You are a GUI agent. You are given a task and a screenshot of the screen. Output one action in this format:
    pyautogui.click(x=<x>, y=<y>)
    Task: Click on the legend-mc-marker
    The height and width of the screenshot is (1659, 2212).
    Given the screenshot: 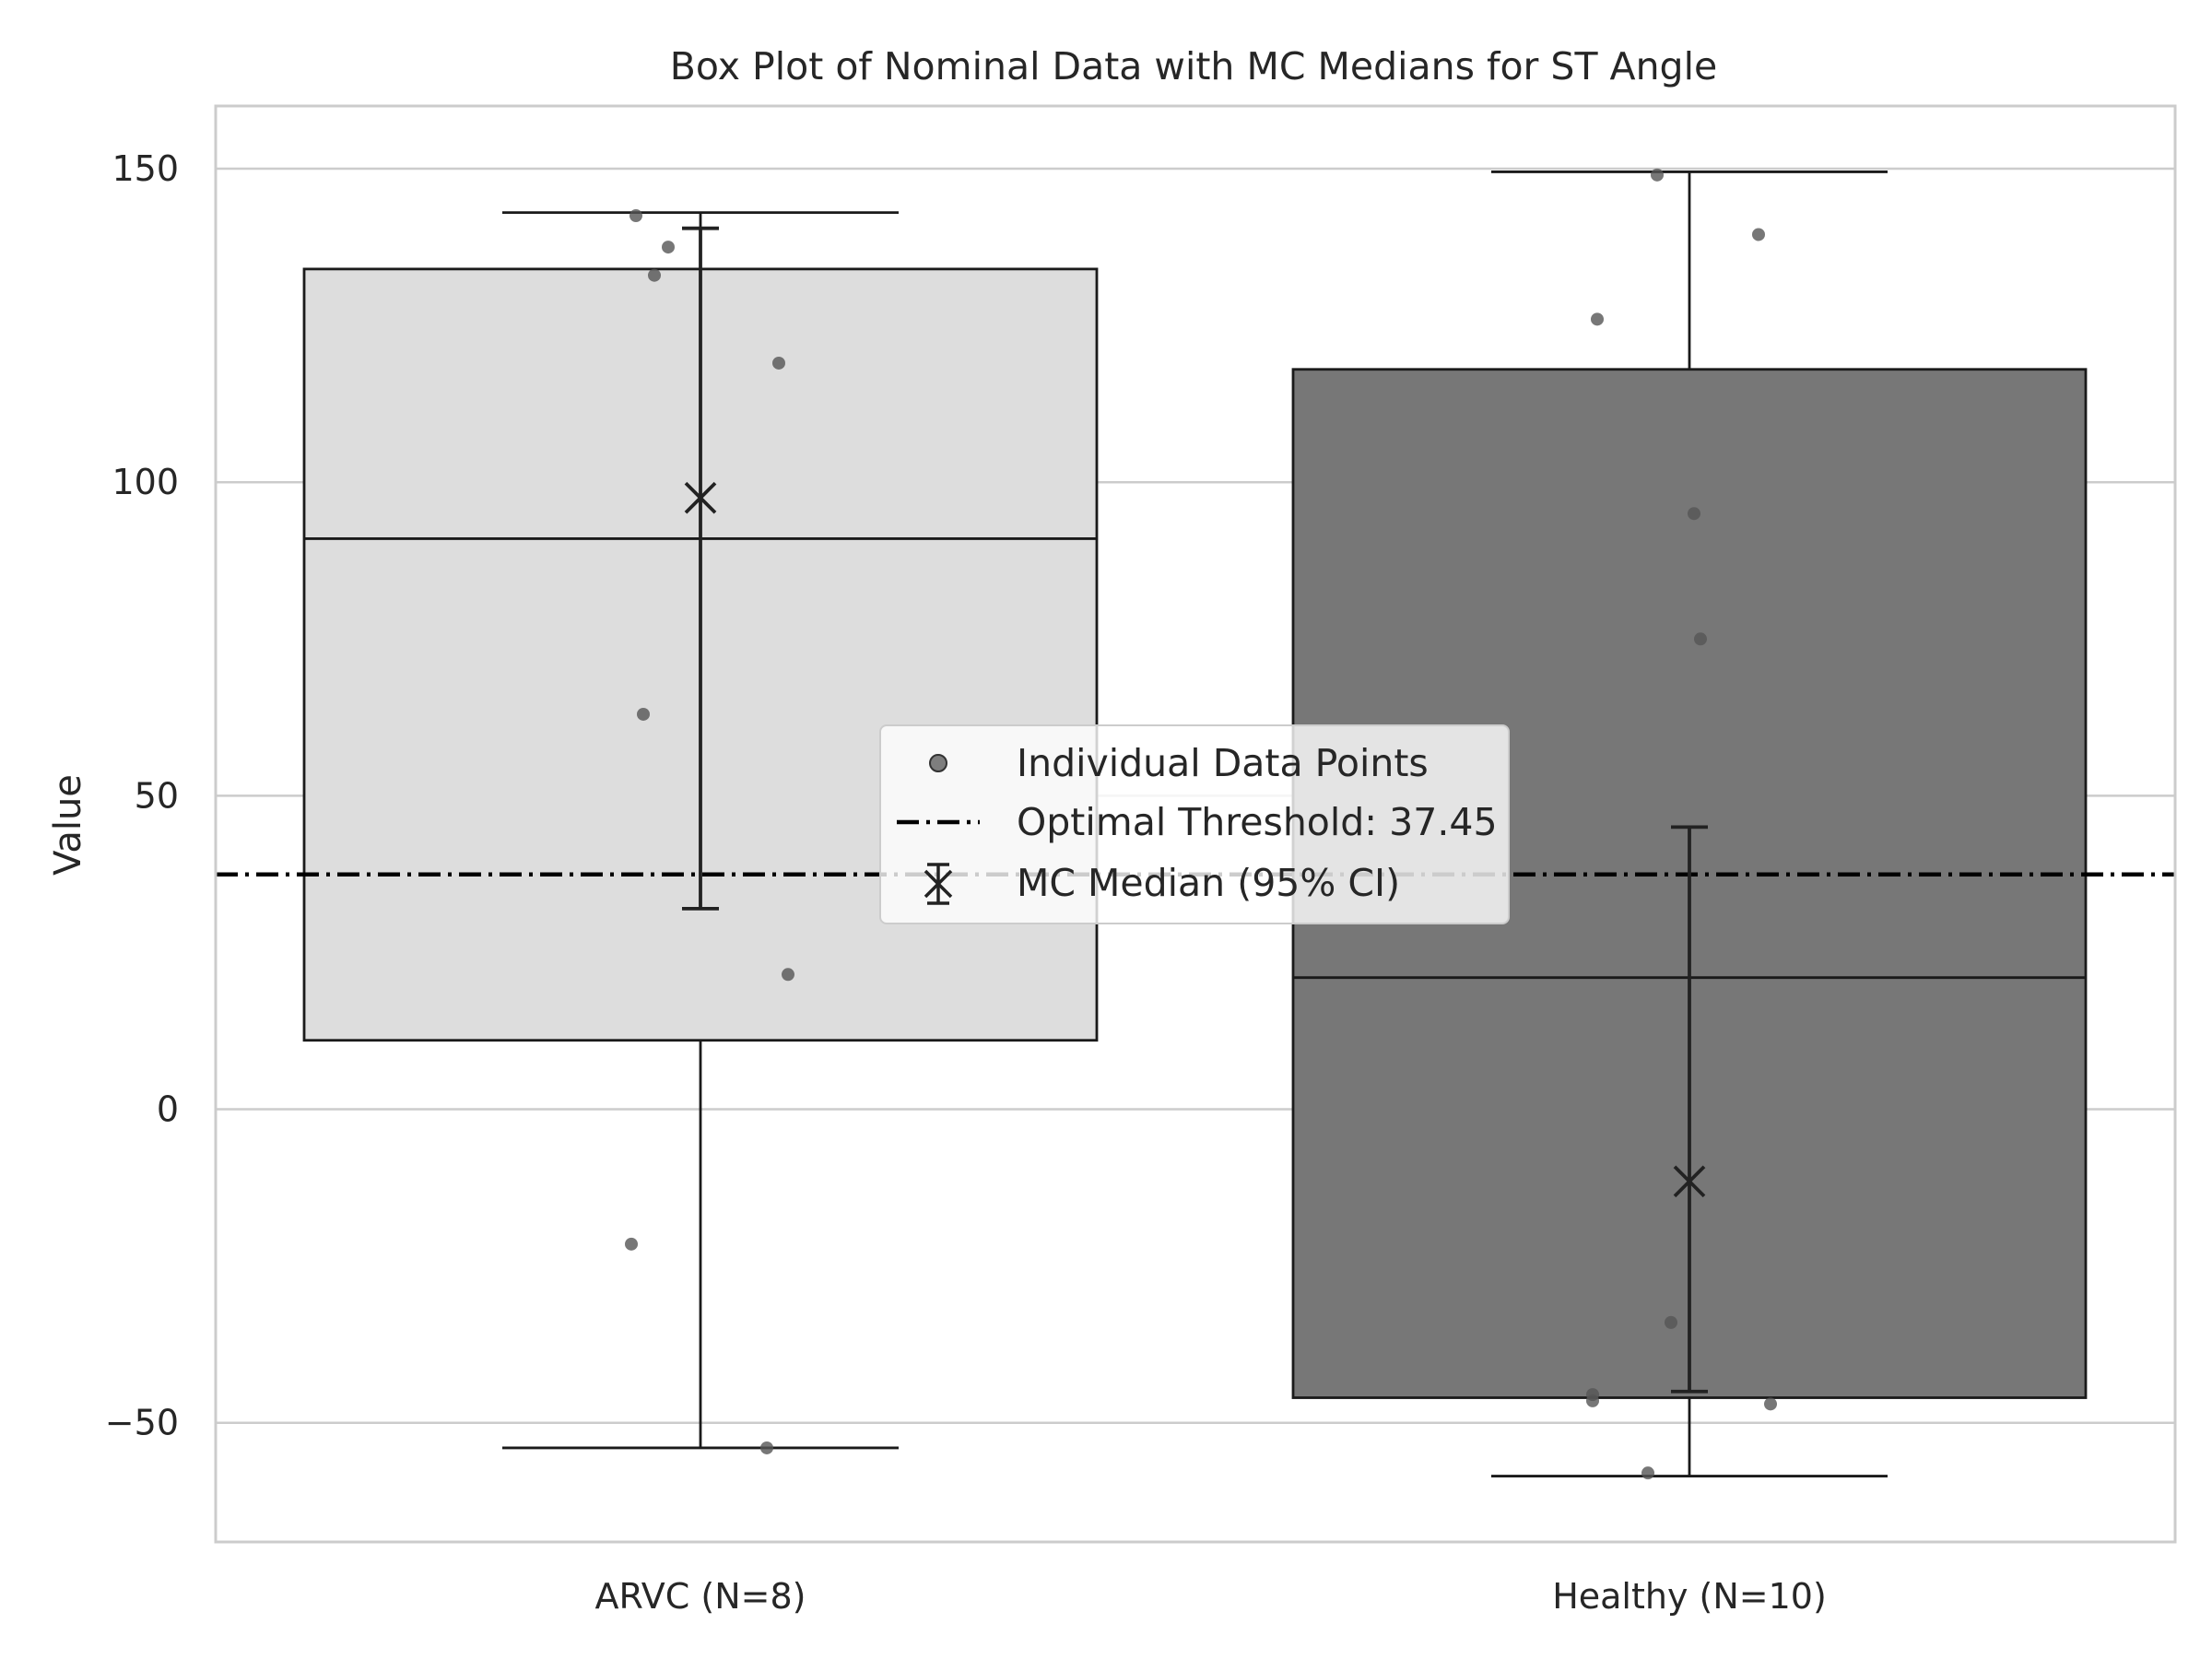 What is the action you would take?
    pyautogui.click(x=938, y=884)
    